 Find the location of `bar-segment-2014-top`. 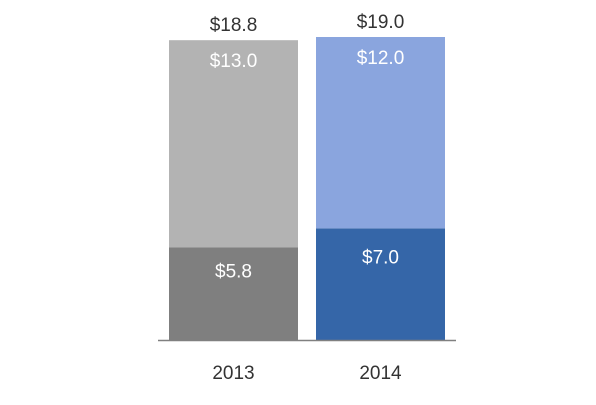

bar-segment-2014-top is located at coordinates (380, 133).